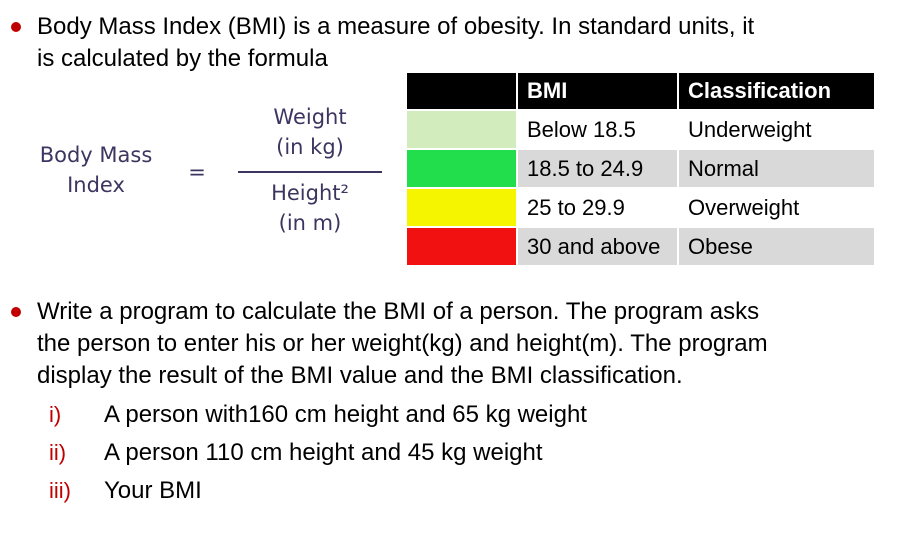 The width and height of the screenshot is (907, 557). Describe the element at coordinates (598, 206) in the screenshot. I see `bmi-range: 25 to 29.9` at that location.